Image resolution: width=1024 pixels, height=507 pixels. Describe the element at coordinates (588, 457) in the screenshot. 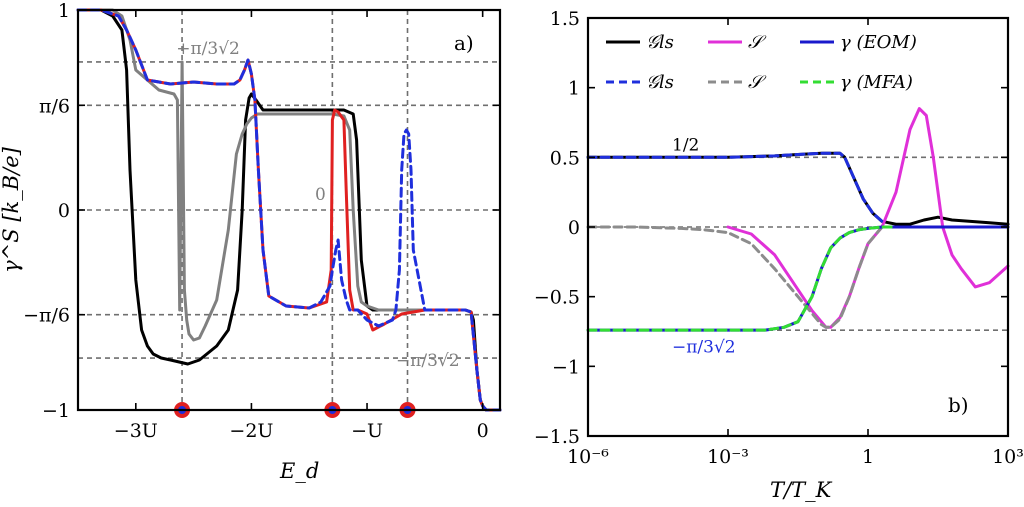

I see `x-tick-label-0: 10⁻⁶` at that location.